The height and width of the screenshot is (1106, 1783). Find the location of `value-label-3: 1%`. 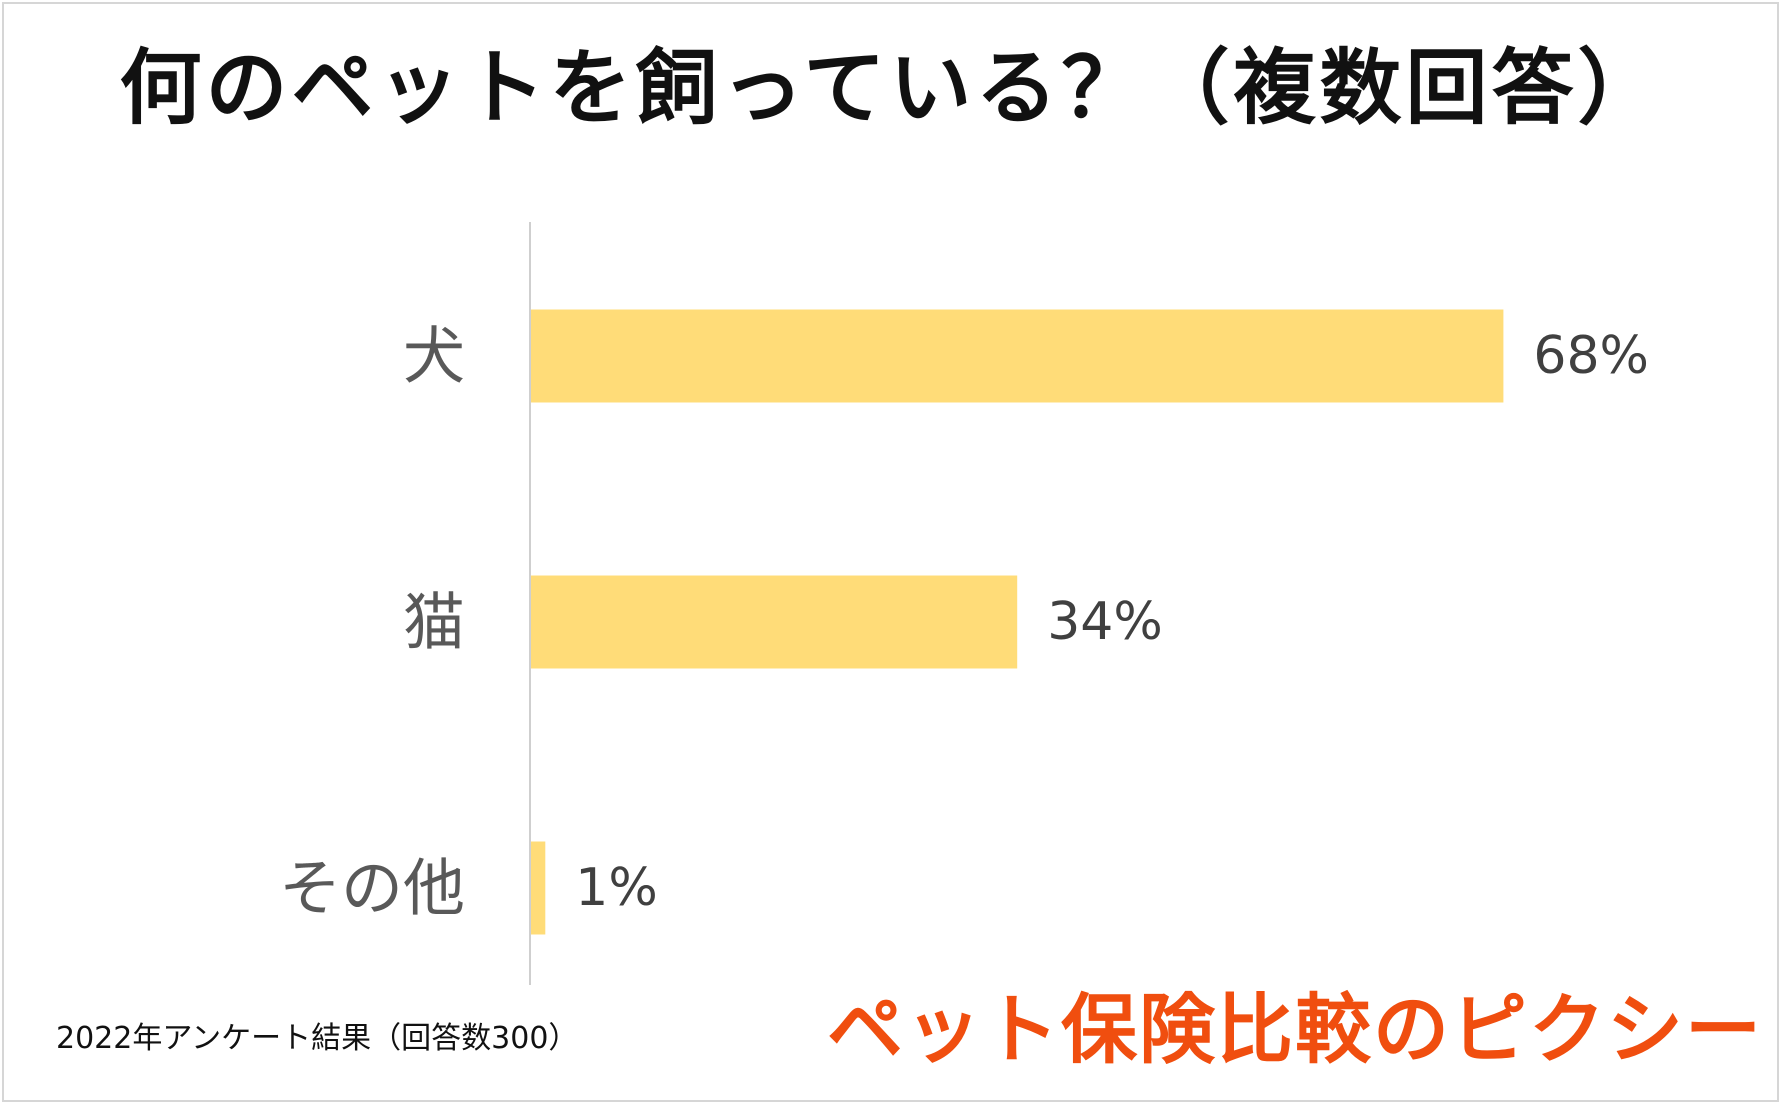

value-label-3: 1% is located at coordinates (616, 888).